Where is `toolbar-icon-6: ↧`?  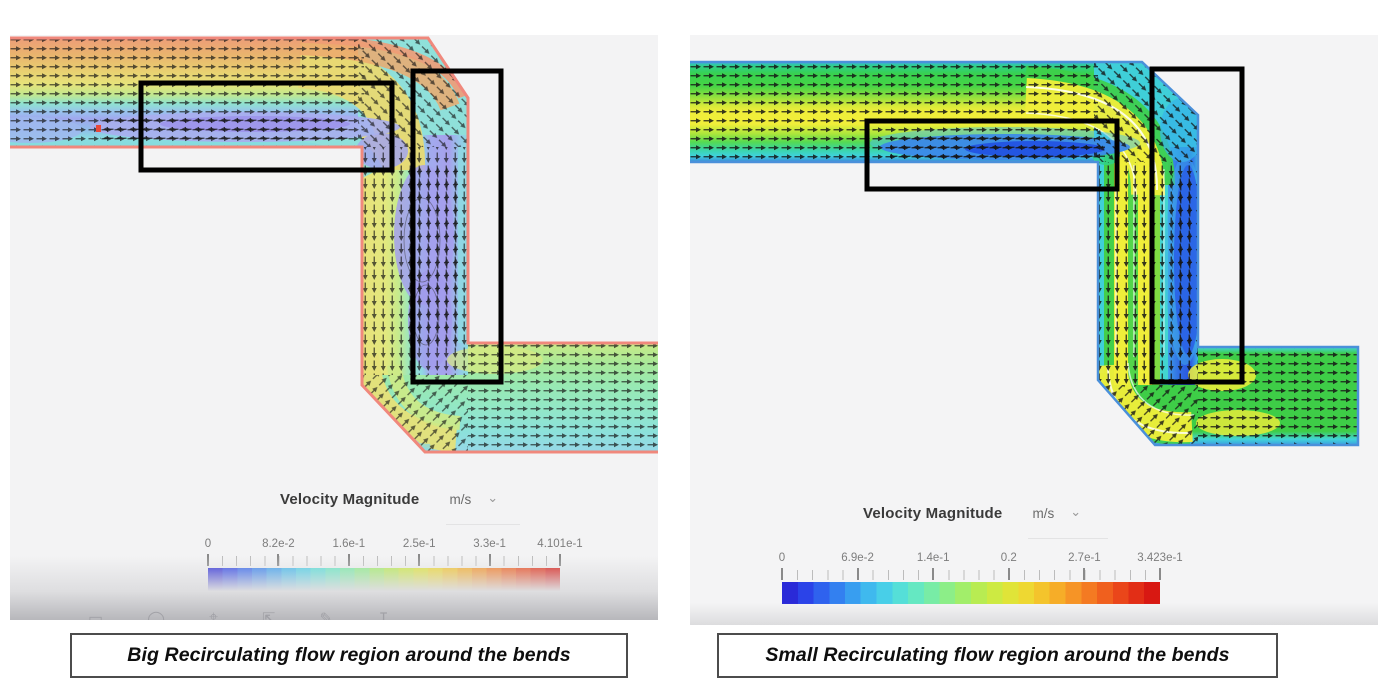
toolbar-icon-6: ↧ is located at coordinates (383, 615).